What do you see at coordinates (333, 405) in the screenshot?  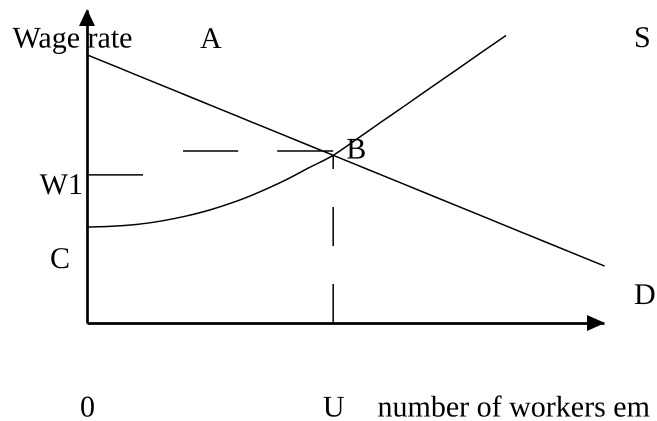 I see `x-tick-label: U` at bounding box center [333, 405].